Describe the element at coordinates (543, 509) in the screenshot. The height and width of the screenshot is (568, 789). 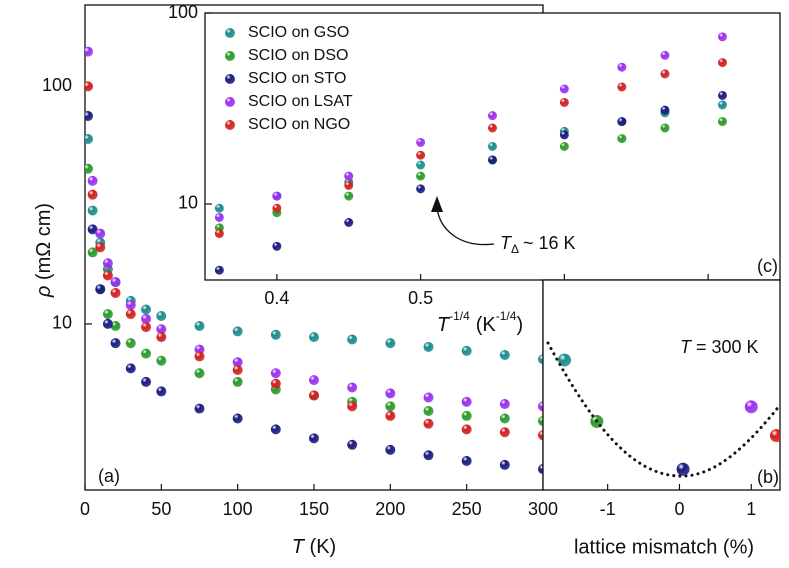
I see `x-tick-label: 300` at that location.